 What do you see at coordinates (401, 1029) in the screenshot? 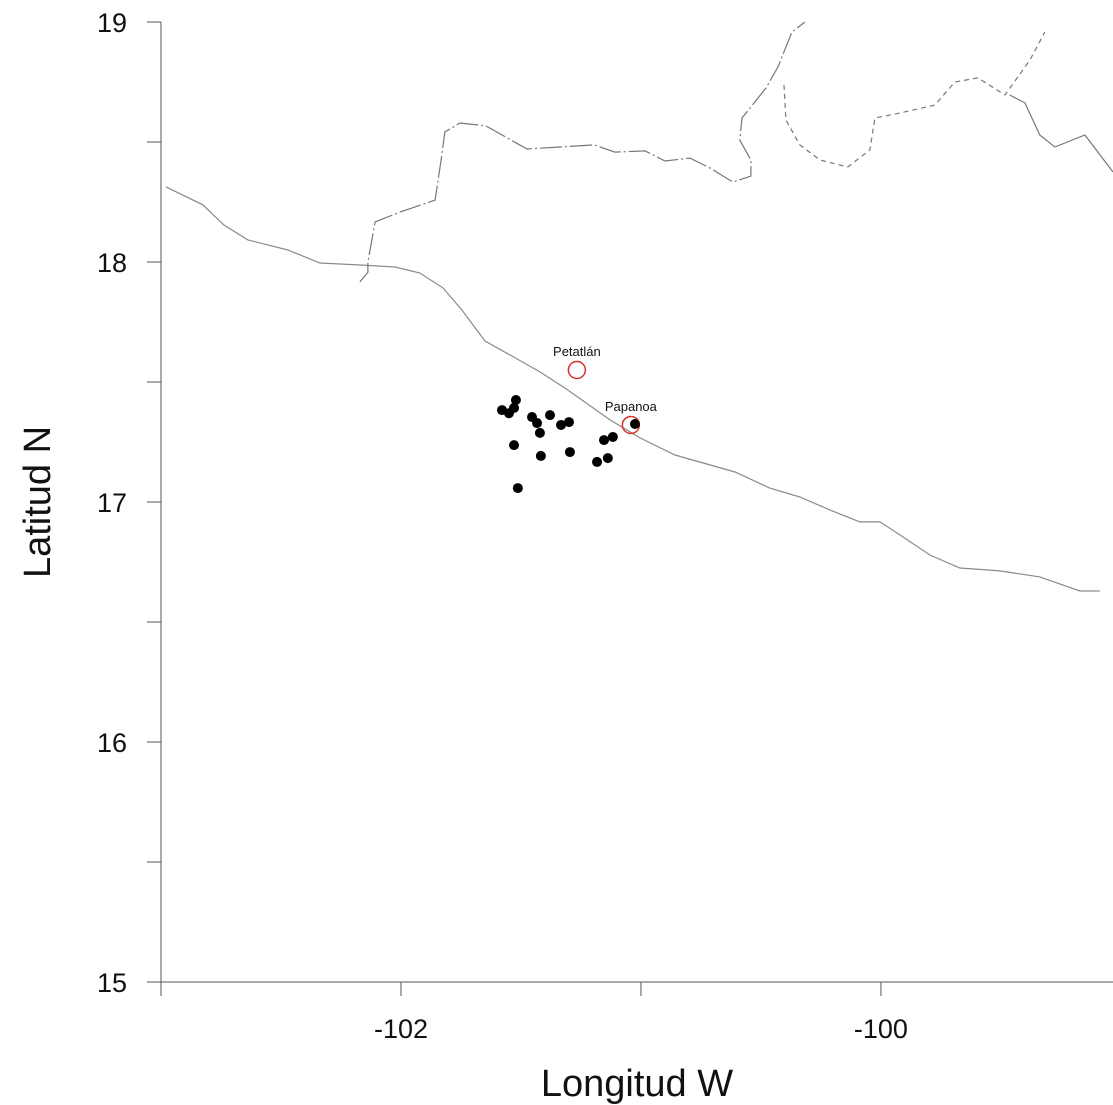
I see `x-tick-label: -102` at bounding box center [401, 1029].